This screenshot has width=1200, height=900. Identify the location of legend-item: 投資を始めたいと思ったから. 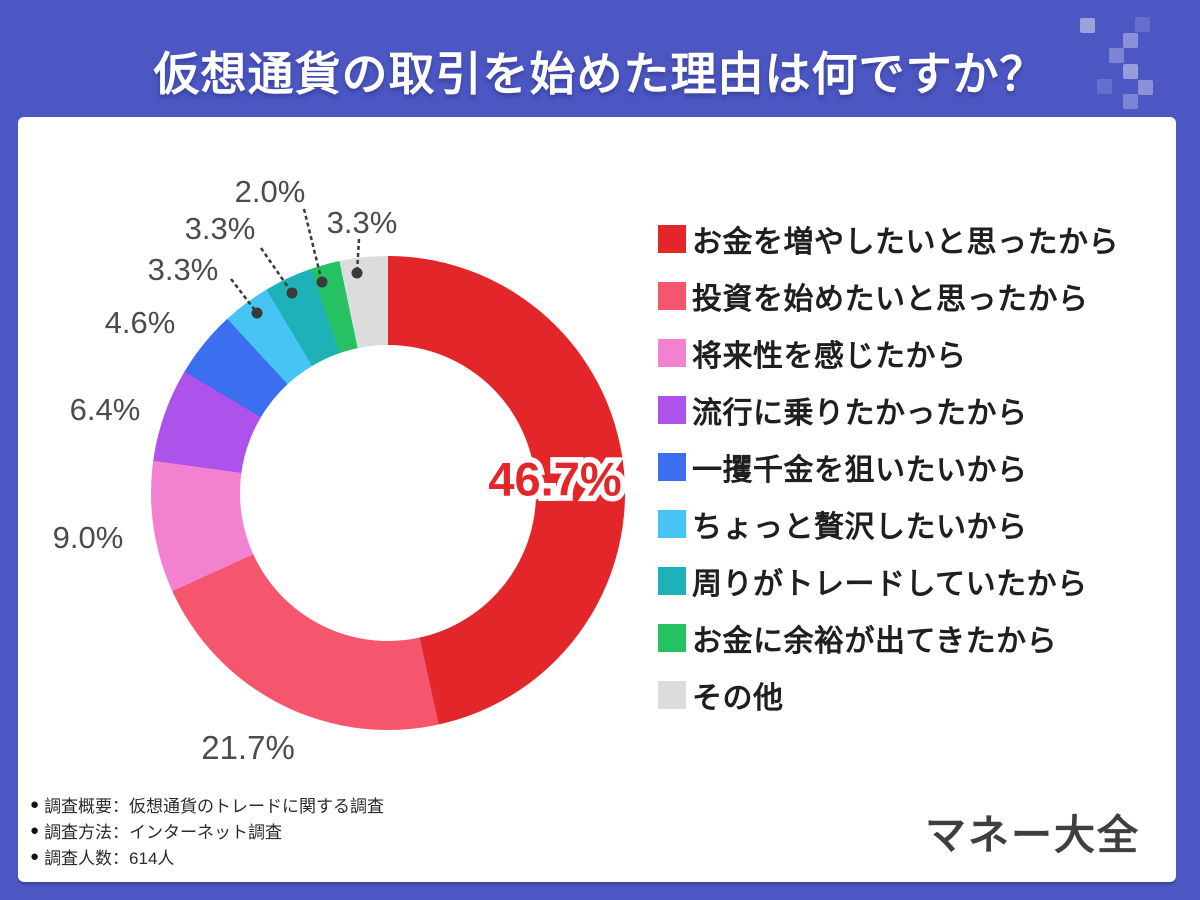
(888, 297).